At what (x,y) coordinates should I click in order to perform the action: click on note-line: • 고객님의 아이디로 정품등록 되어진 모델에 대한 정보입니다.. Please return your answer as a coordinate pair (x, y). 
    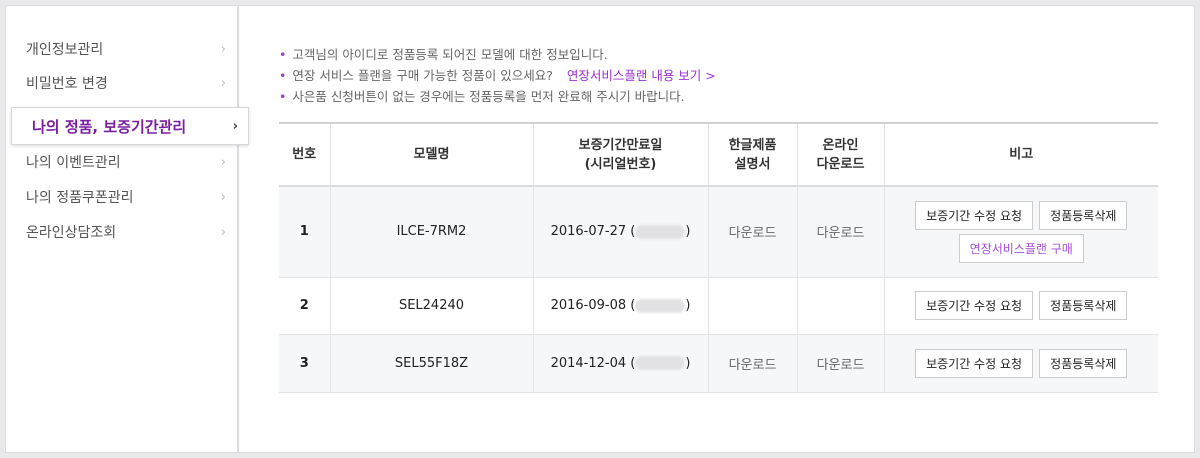
    Looking at the image, I should click on (497, 54).